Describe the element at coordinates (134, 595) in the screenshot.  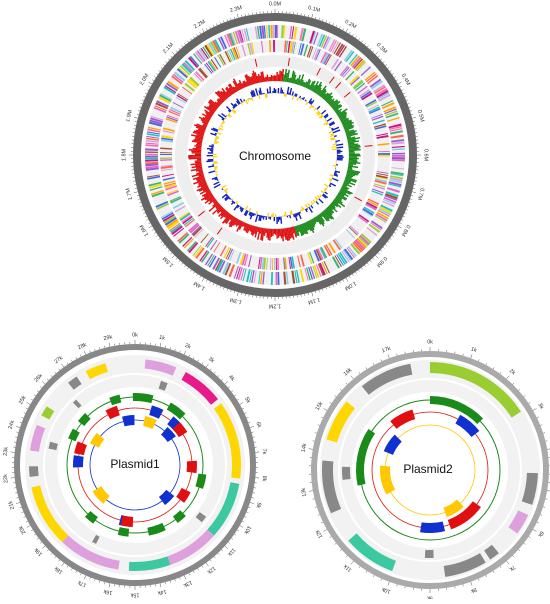
I see `tick-label: 15k` at that location.